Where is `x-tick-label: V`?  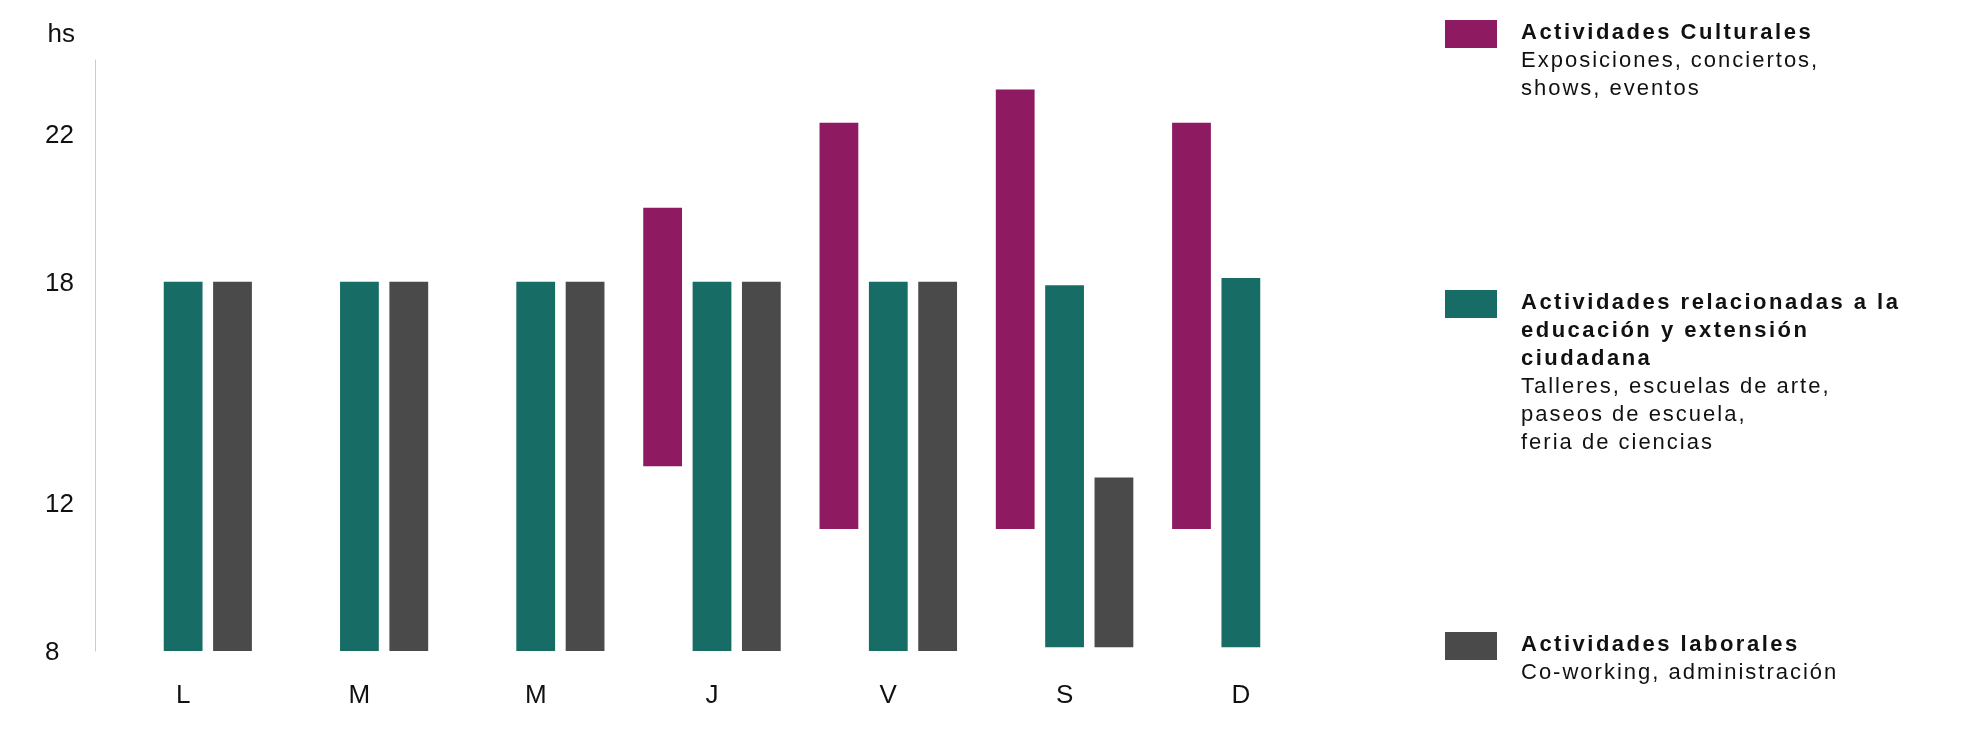 x-tick-label: V is located at coordinates (888, 694).